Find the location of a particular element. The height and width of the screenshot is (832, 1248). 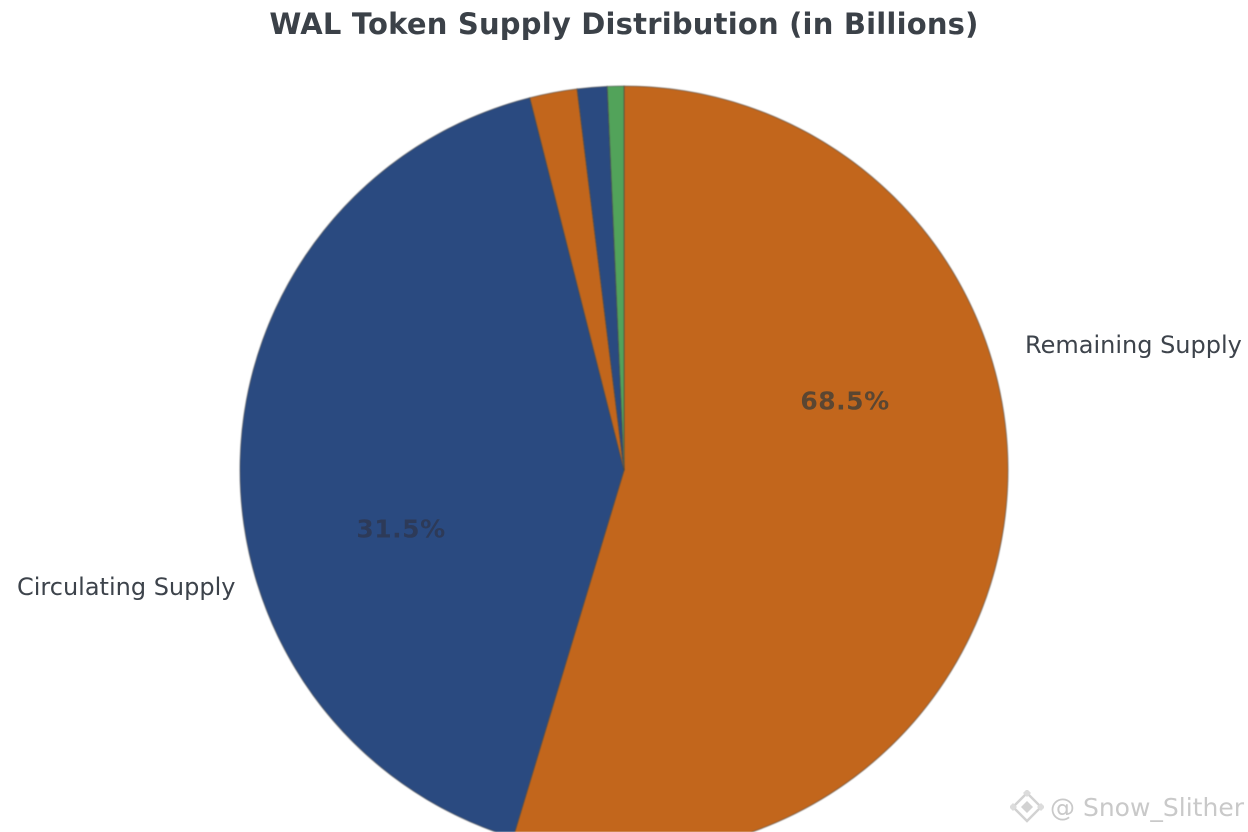

pie-slice-sliver-green is located at coordinates (615, 278).